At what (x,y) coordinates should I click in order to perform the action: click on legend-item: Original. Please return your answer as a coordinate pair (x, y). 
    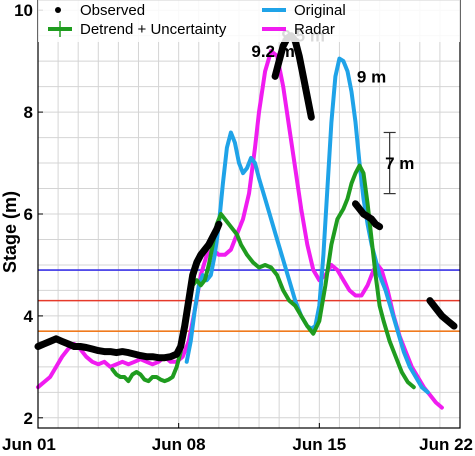
    Looking at the image, I should click on (304, 10).